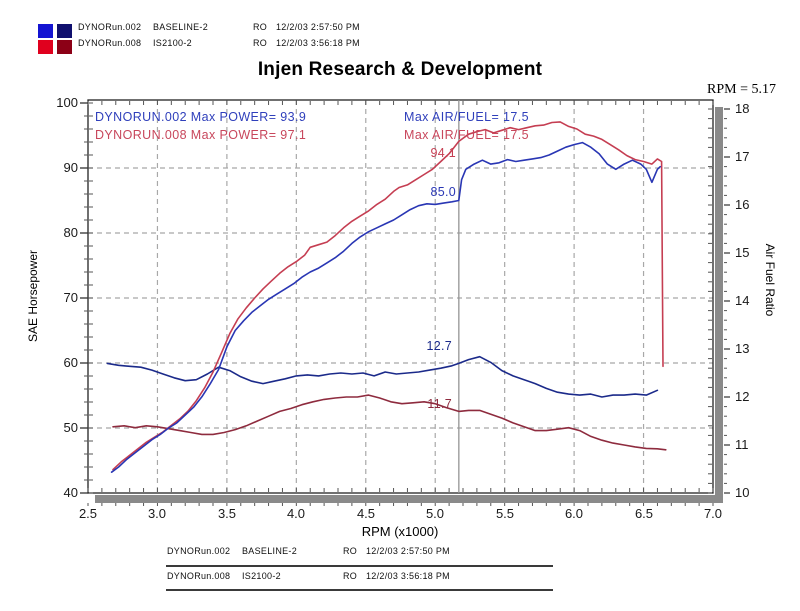  I want to click on footer-run-config: IS2100-2, so click(261, 576).